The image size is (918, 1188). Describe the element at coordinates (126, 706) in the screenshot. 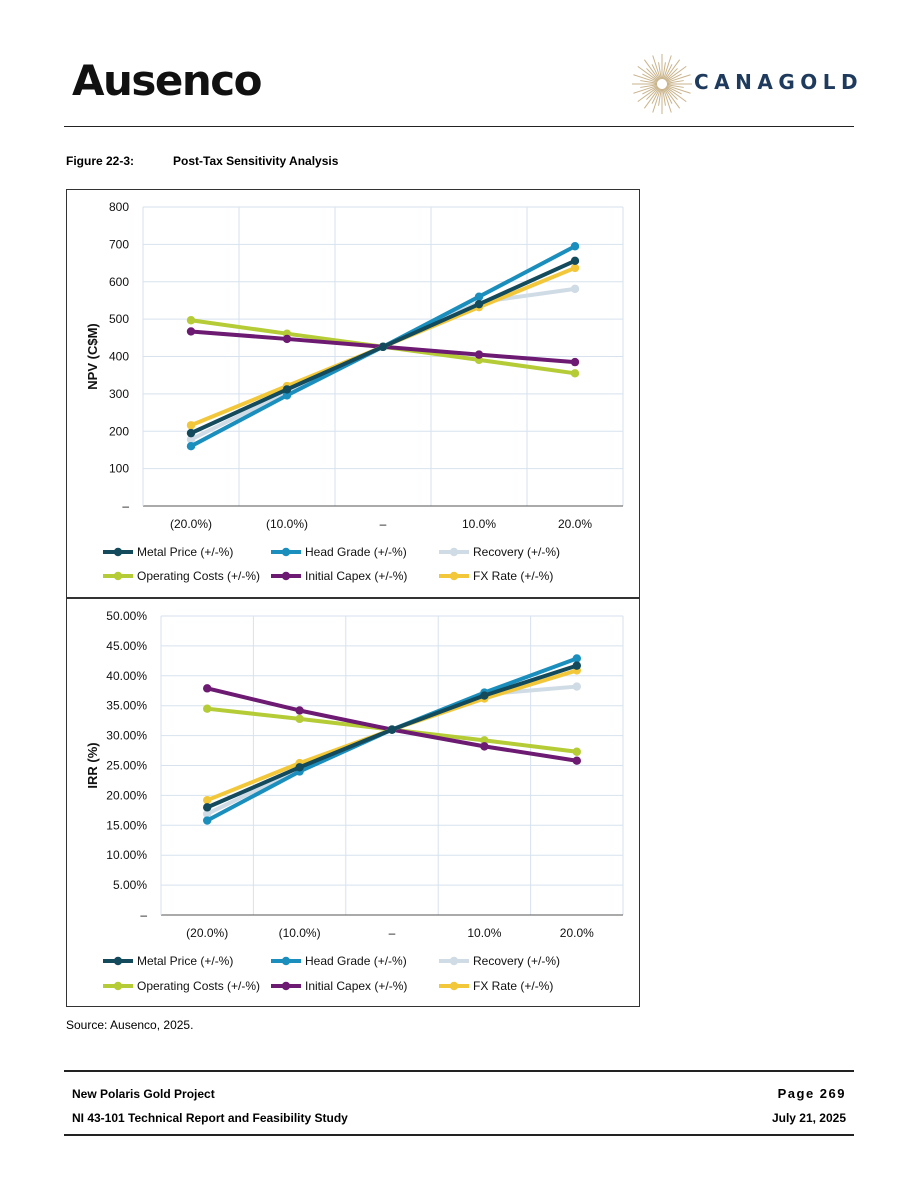

I see `y-tick-label: 35.00%` at that location.